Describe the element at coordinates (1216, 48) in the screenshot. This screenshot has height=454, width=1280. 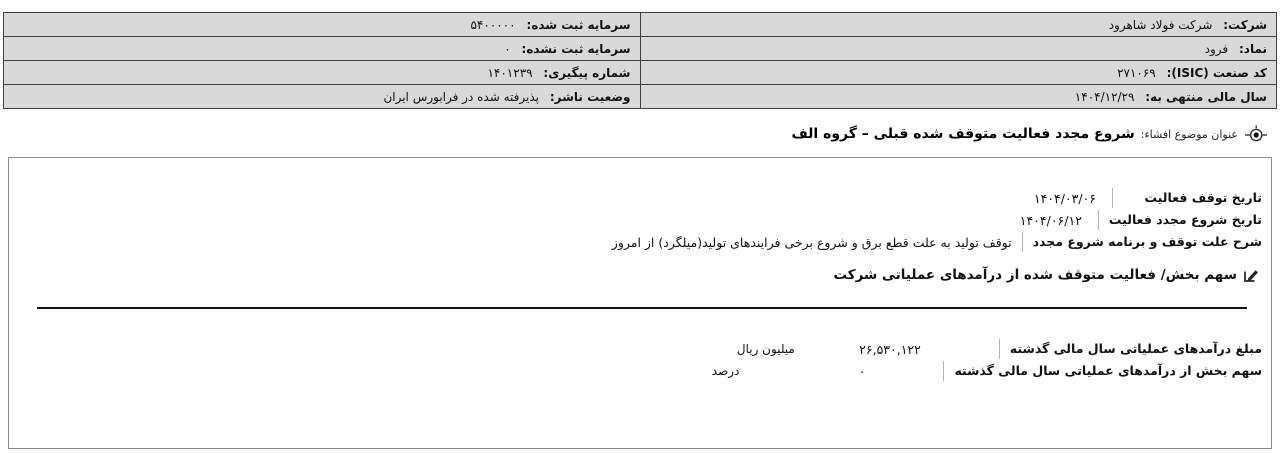
I see `symbol-value: فرود` at that location.